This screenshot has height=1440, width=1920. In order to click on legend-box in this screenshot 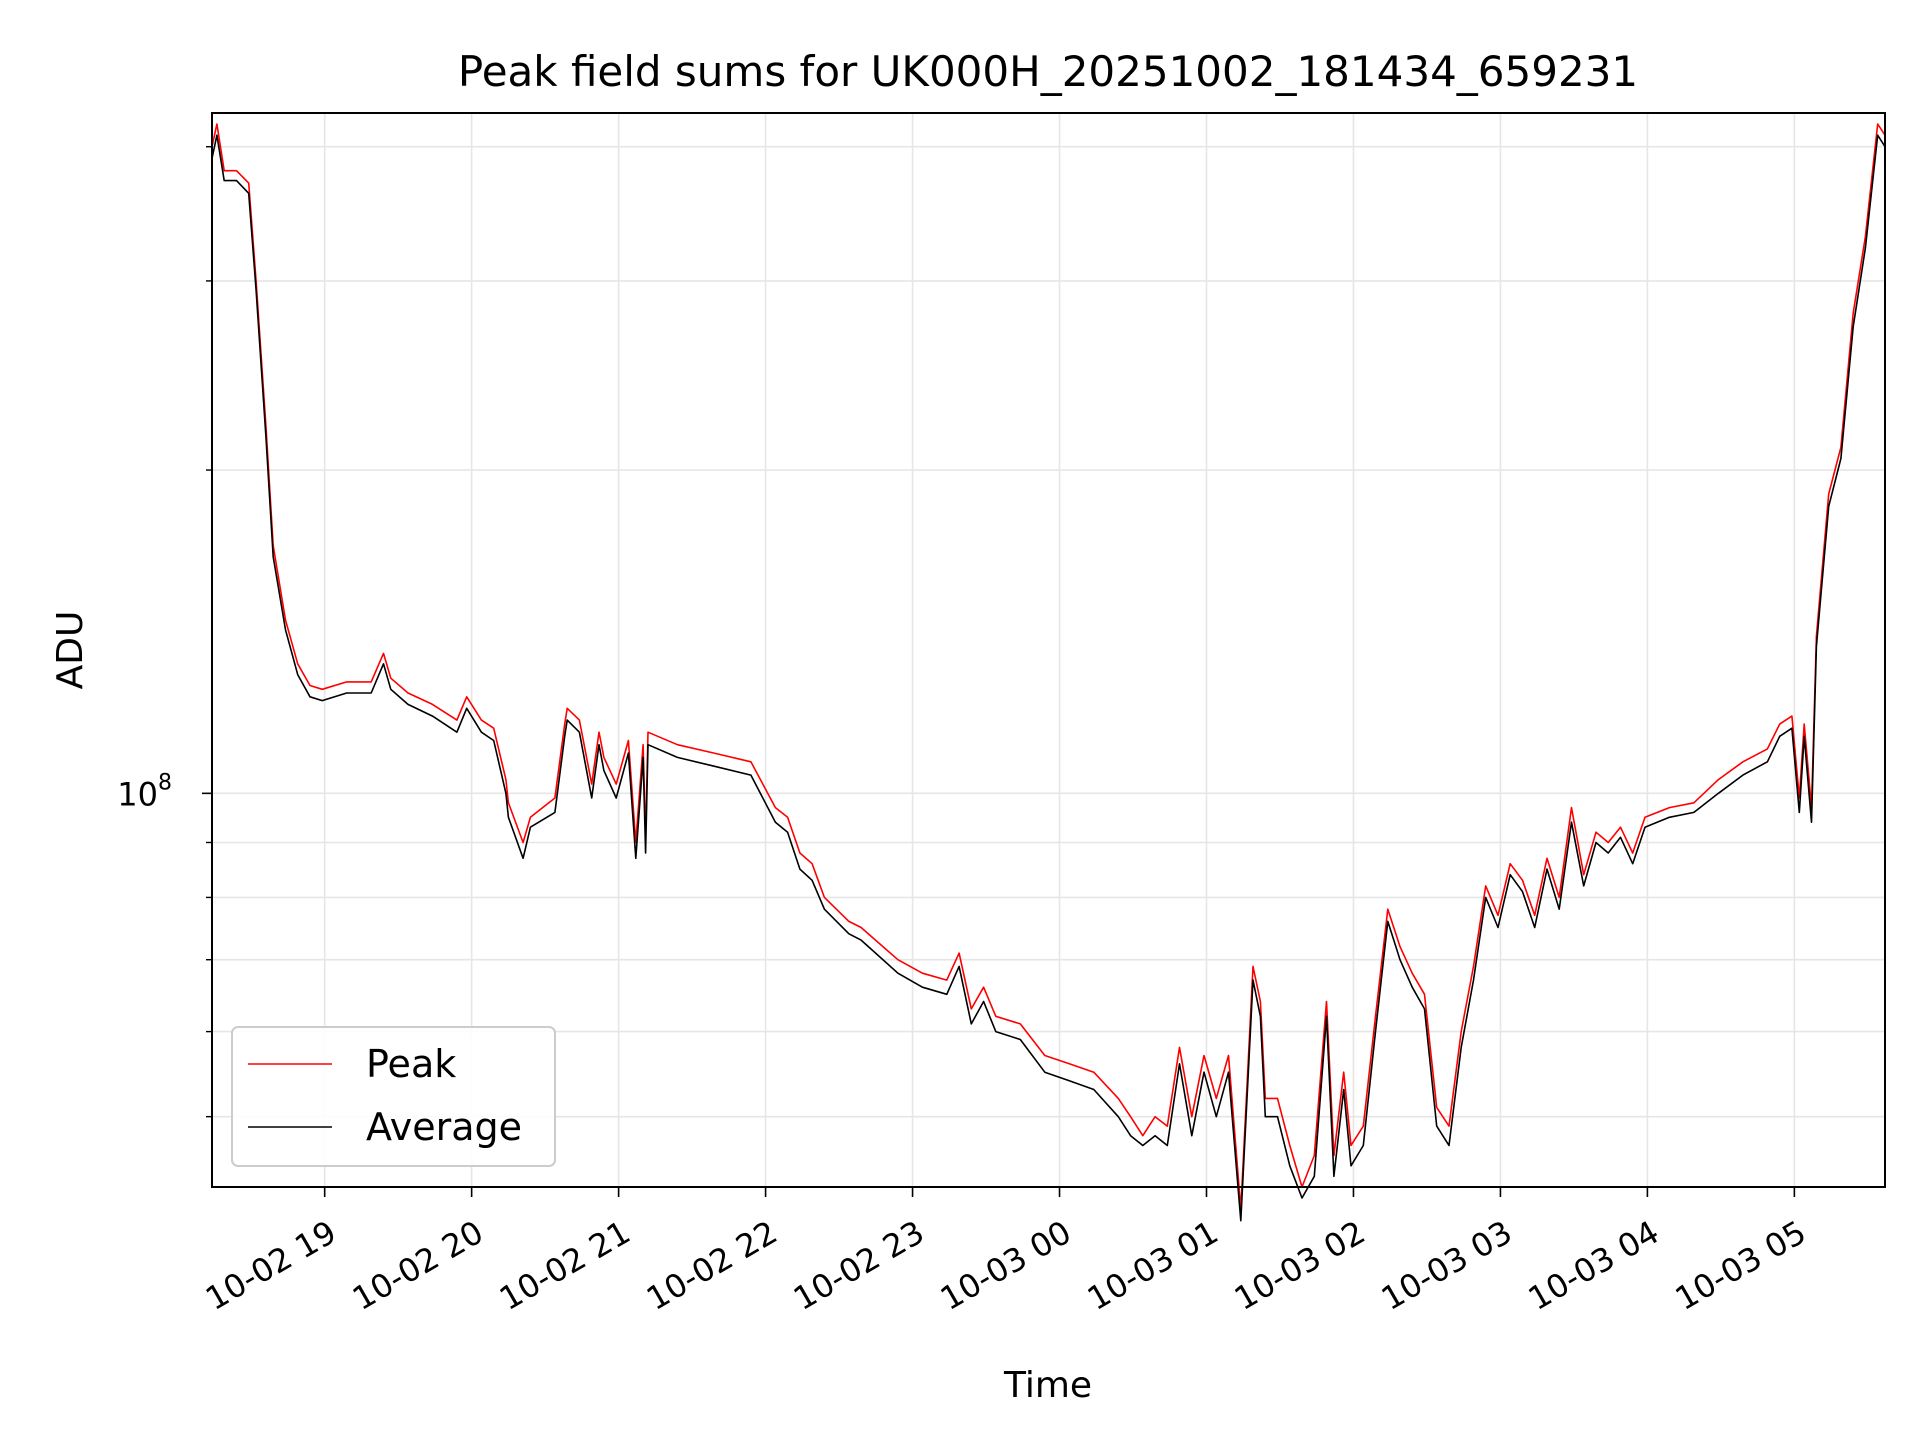, I will do `click(393, 1096)`.